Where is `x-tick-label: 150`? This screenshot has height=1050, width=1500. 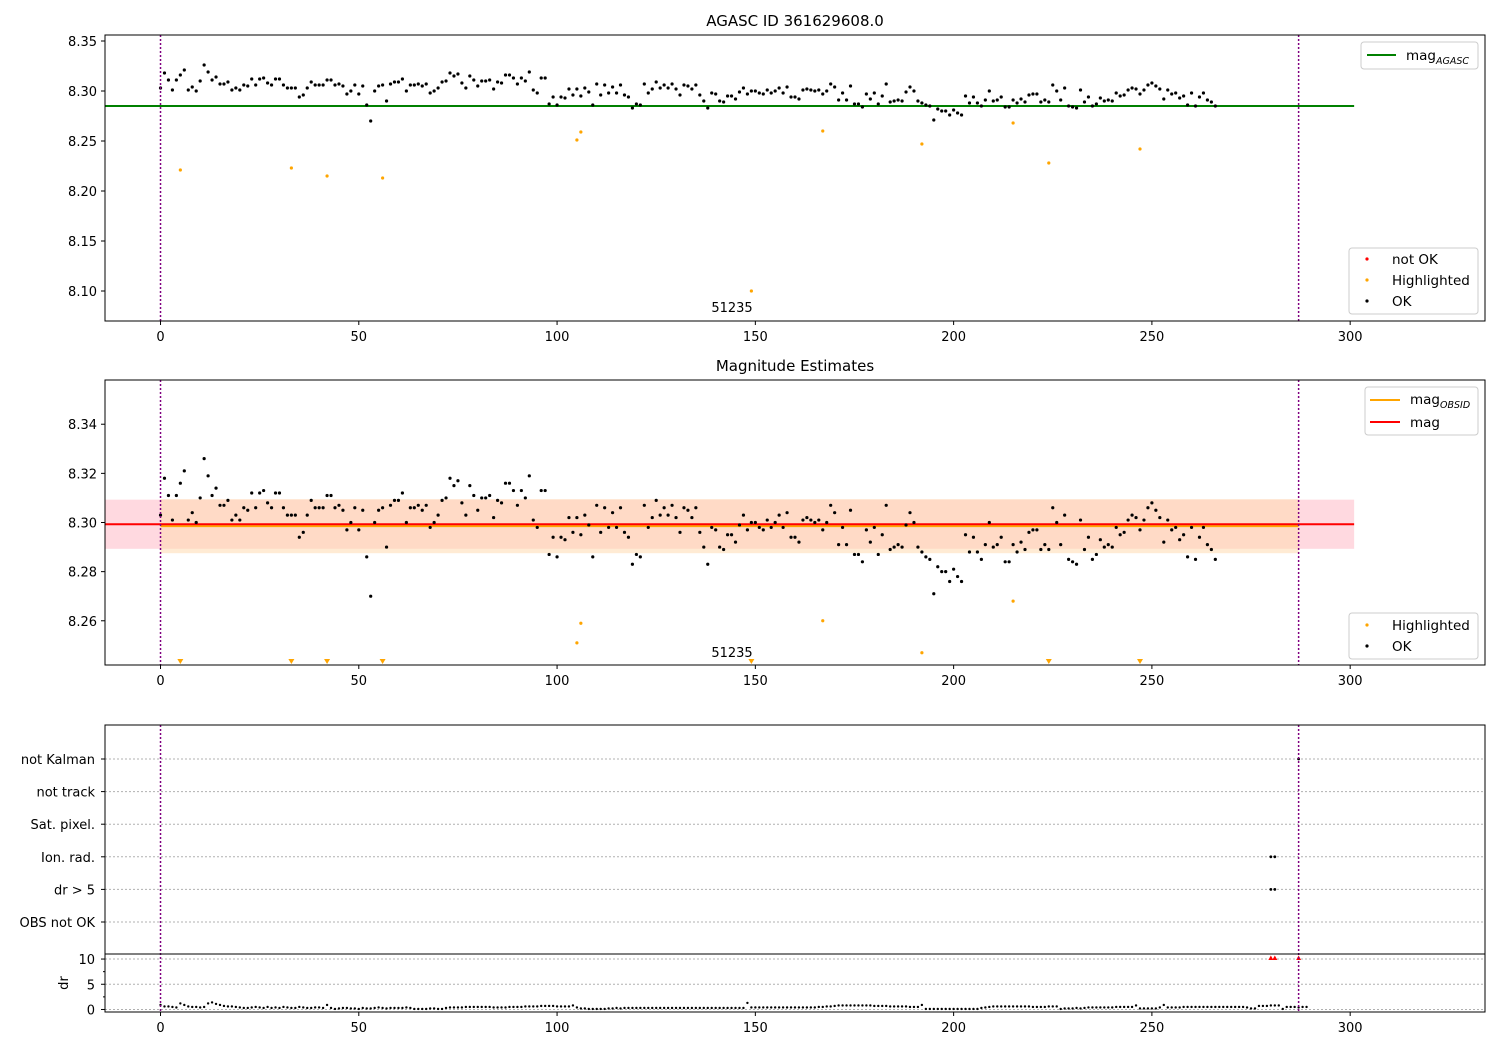
x-tick-label: 150 is located at coordinates (755, 681).